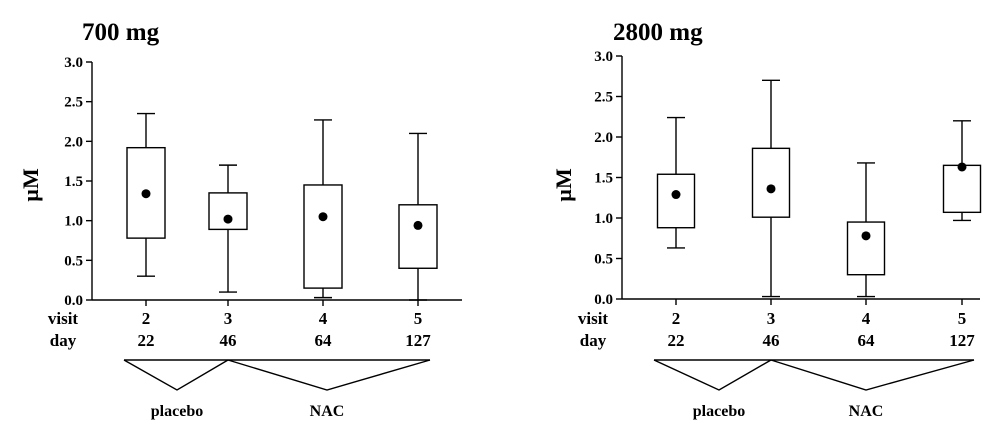  I want to click on box-plots, so click(282, 209).